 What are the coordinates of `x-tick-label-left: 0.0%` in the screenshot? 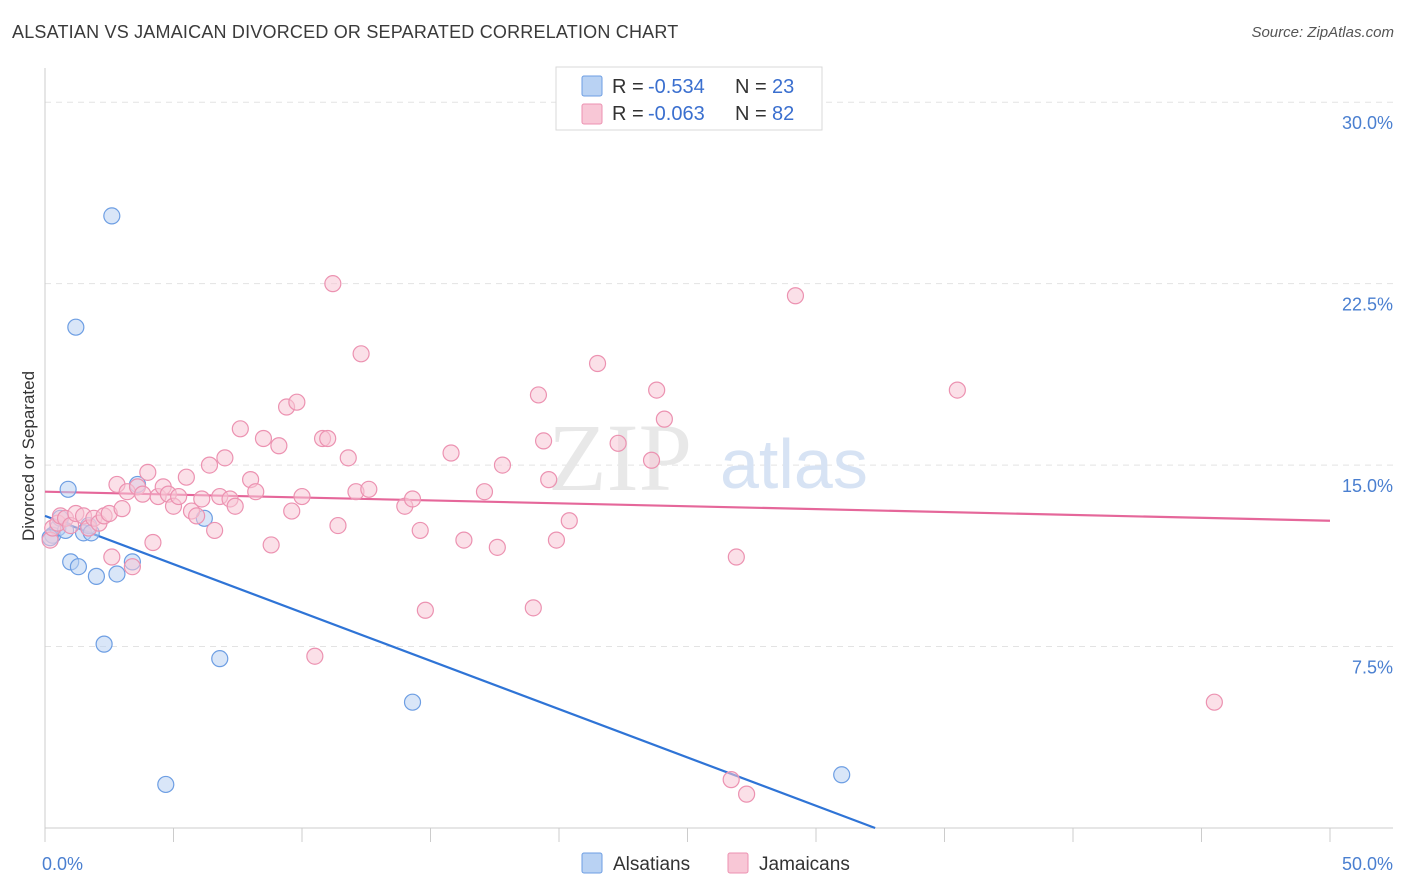 It's located at (62, 864).